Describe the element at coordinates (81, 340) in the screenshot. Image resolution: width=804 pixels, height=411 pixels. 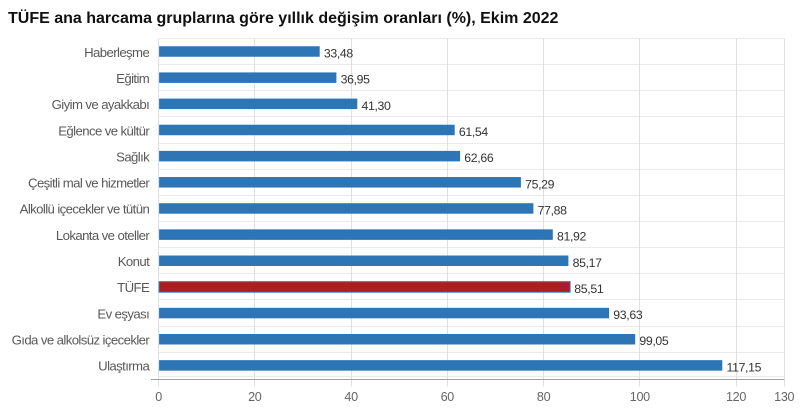
I see `svg-text: Gıda ve alkolsüz içecekler` at that location.